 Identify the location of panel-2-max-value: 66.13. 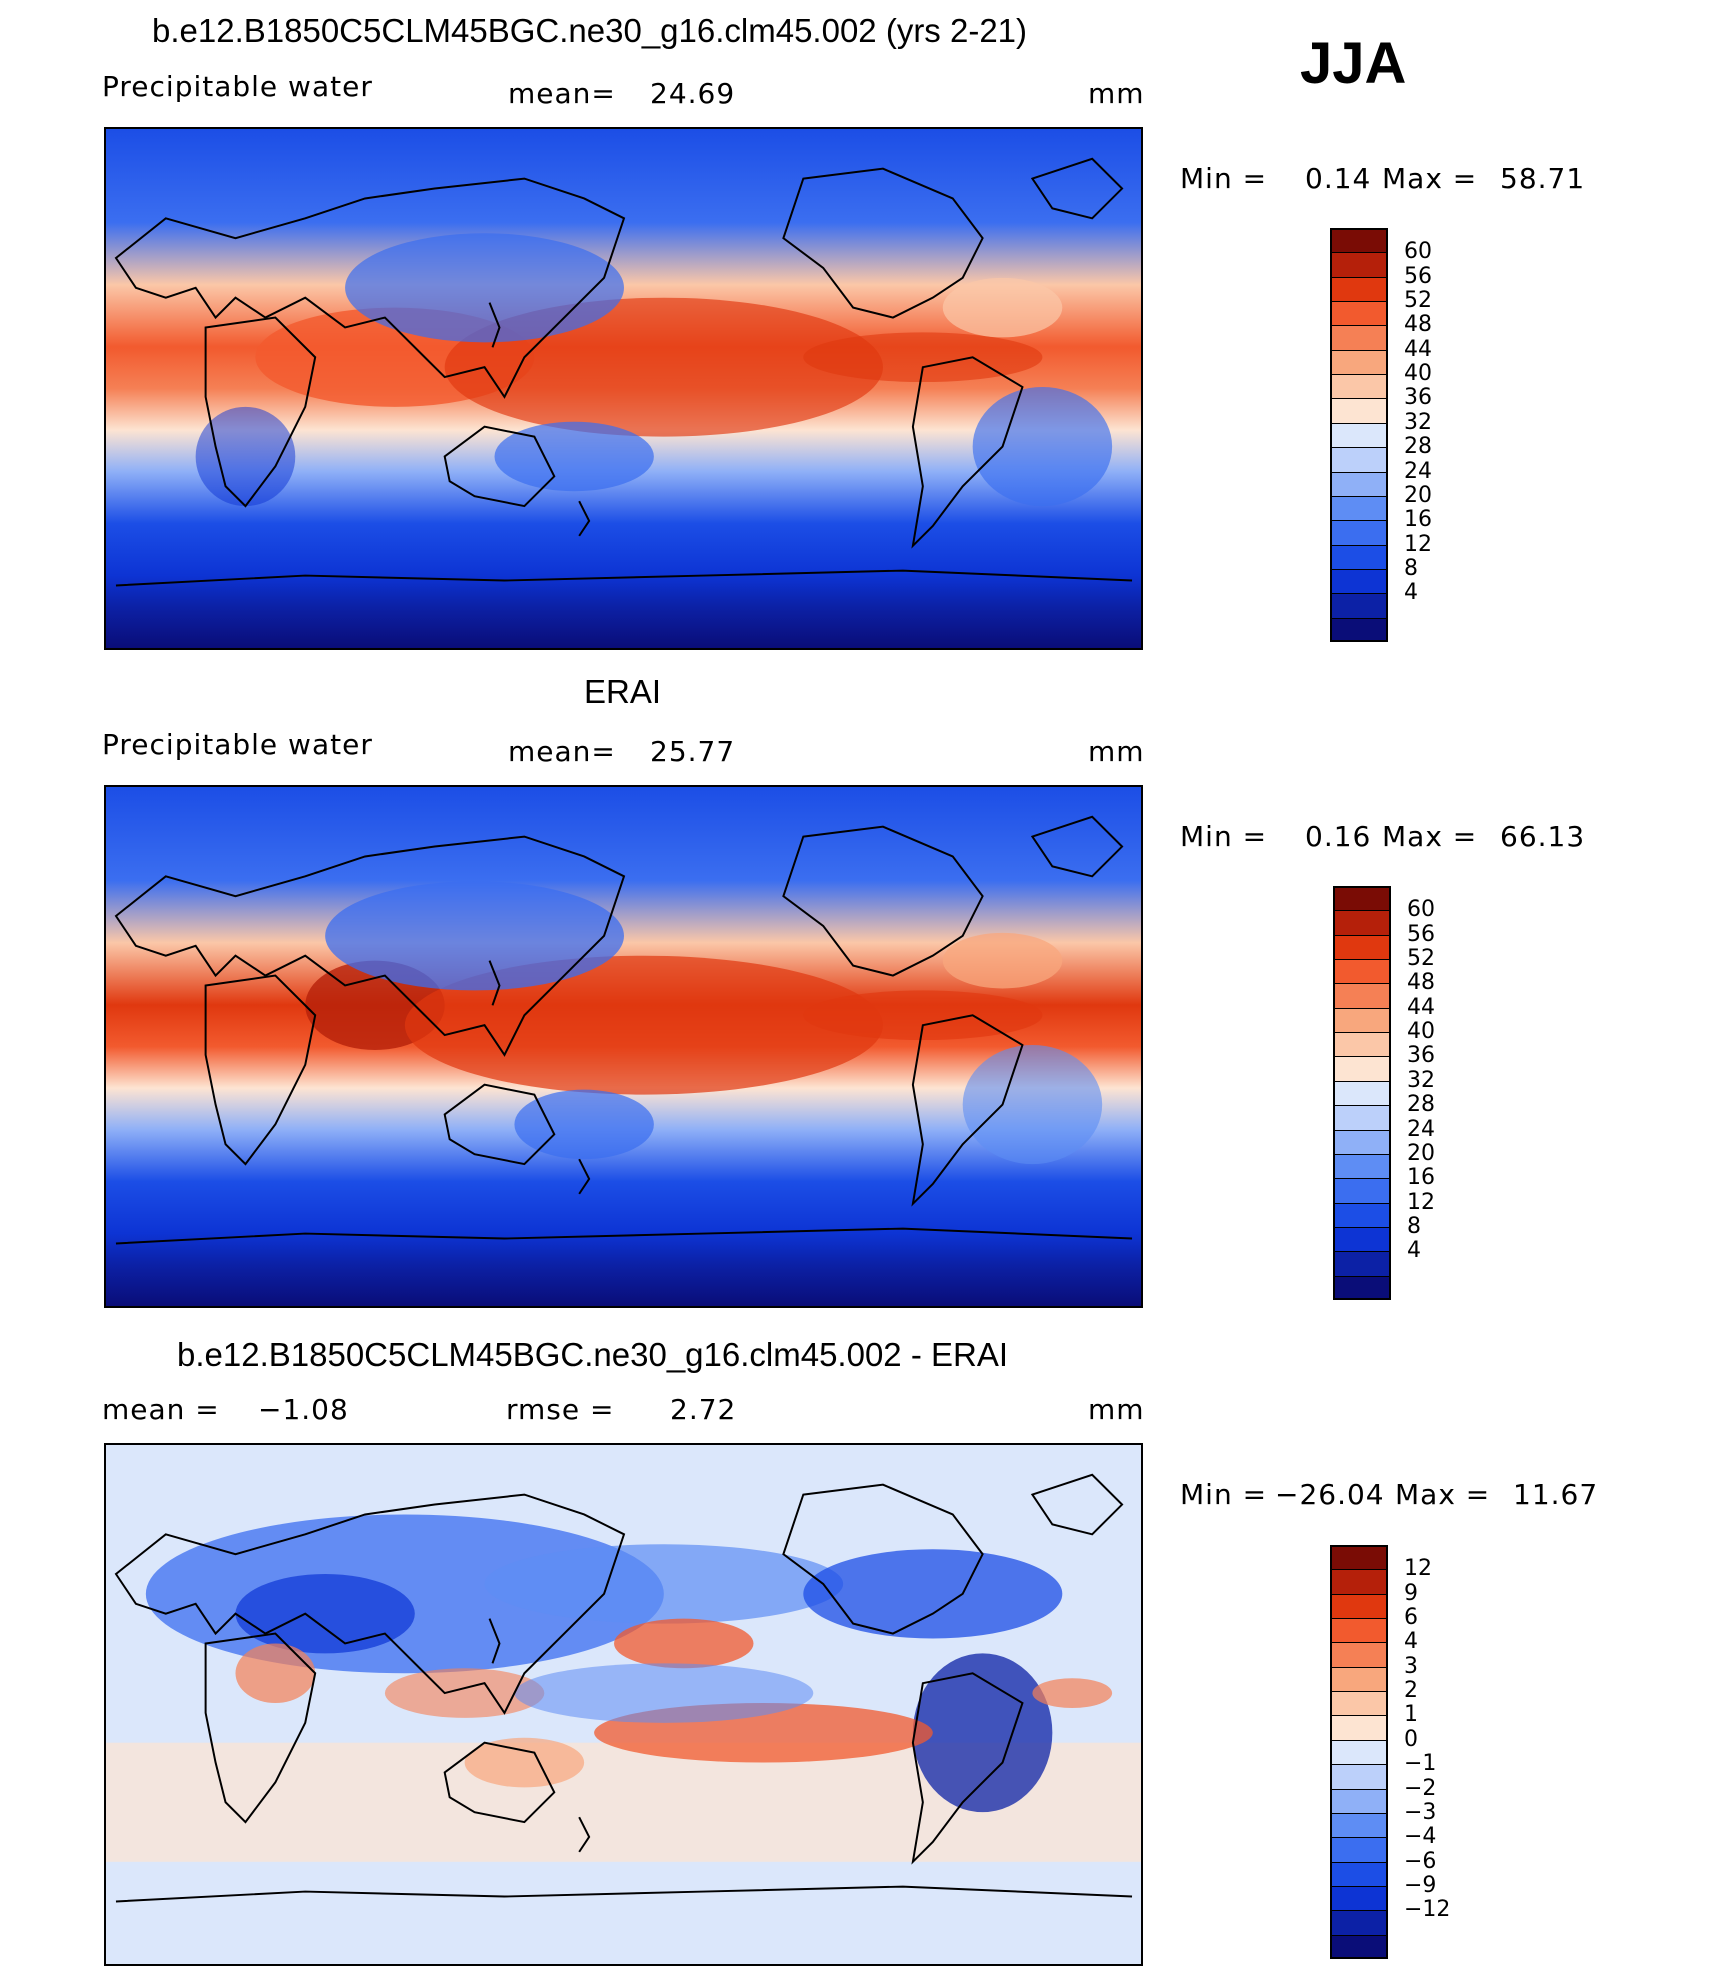
(1543, 836).